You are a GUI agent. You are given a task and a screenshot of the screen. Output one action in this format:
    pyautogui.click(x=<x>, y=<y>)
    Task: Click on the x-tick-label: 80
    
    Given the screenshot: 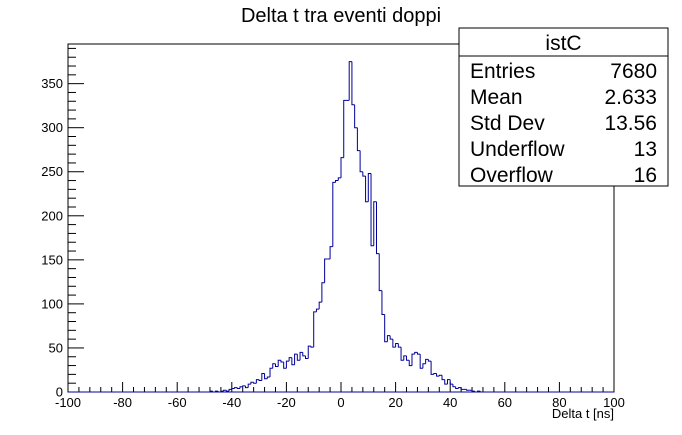 What is the action you would take?
    pyautogui.click(x=559, y=402)
    